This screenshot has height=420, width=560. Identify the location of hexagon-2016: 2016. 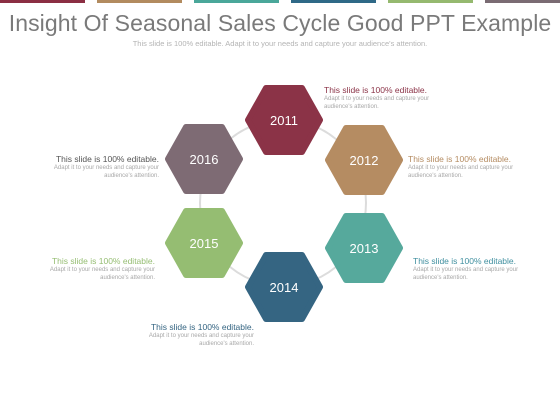
(204, 159).